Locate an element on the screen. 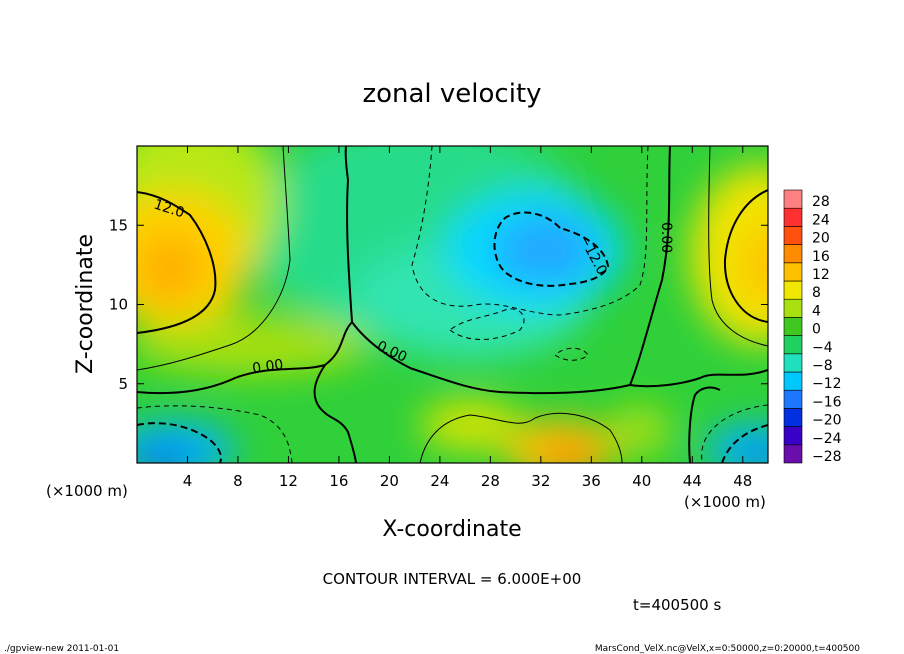  x-tick-label: 44 is located at coordinates (692, 481).